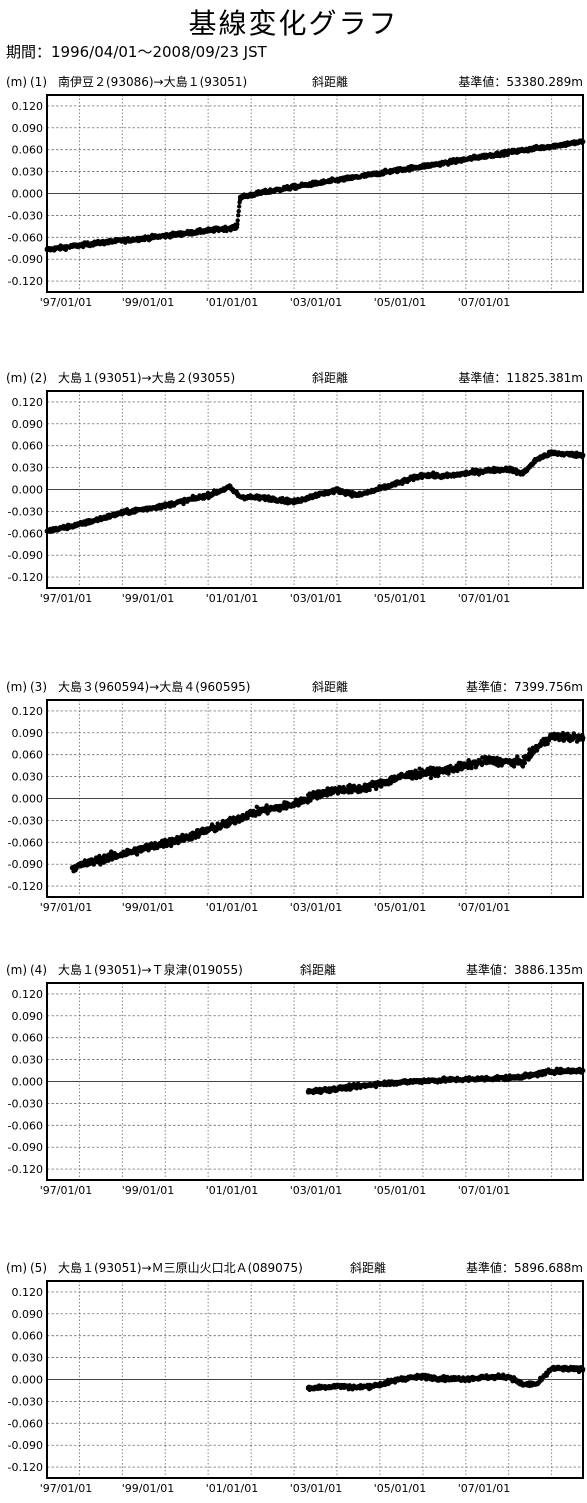  Describe the element at coordinates (152, 81) in the screenshot. I see `baseline-label: 南伊豆２(93086)→大島１(93051)` at that location.